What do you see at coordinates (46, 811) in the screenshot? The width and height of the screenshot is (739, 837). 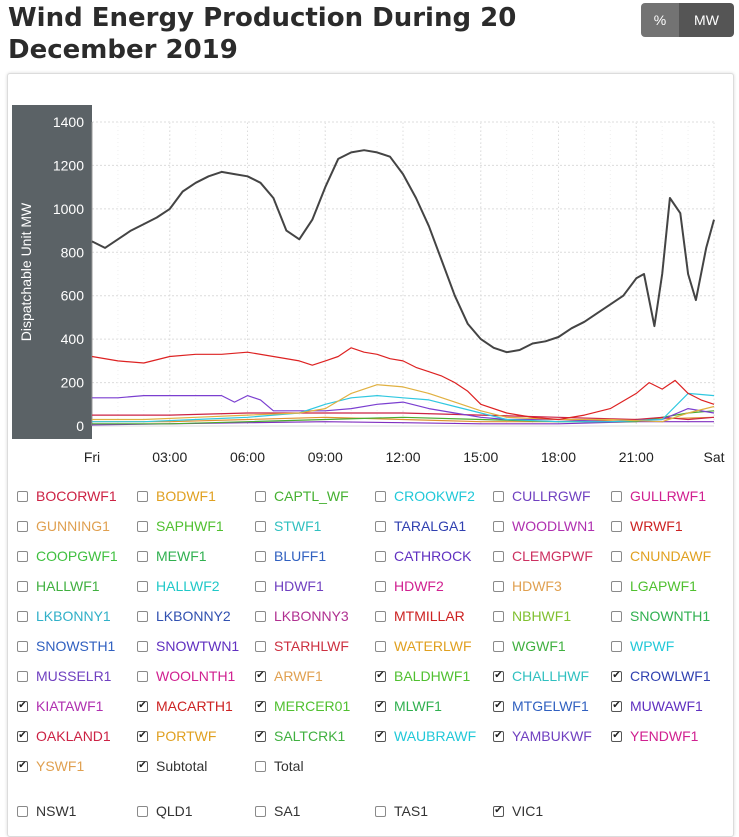 I see `checkbox-nsw1: NSW1` at bounding box center [46, 811].